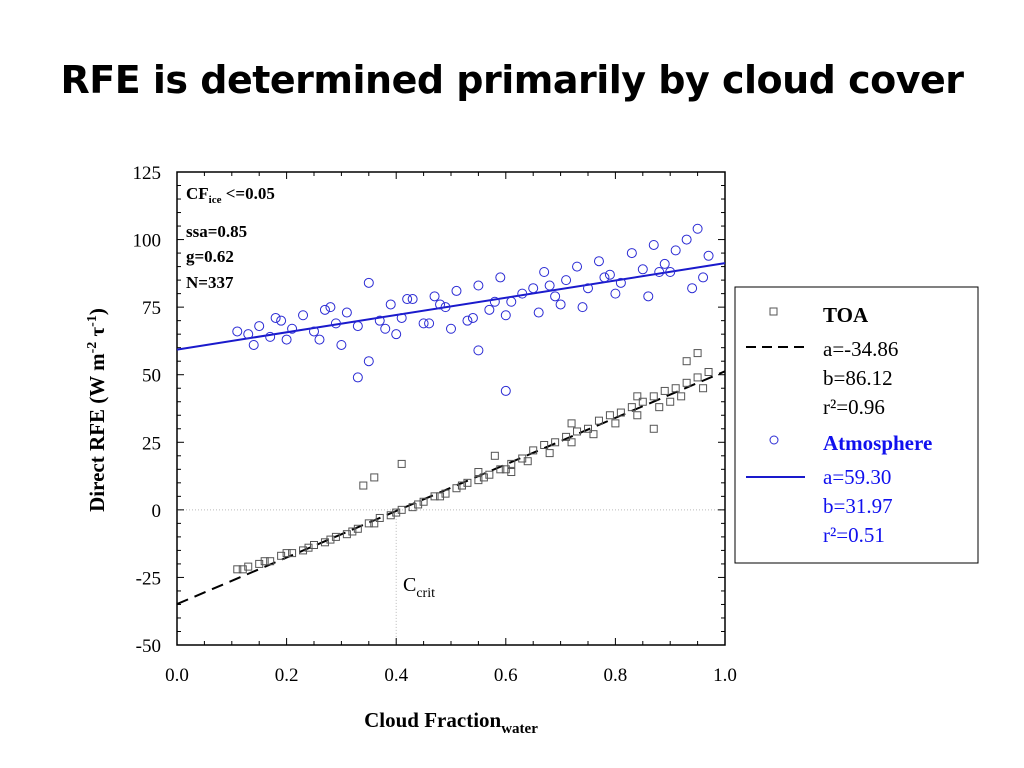 The image size is (1024, 768). Describe the element at coordinates (725, 675) in the screenshot. I see `x-tick-label: 1.0` at that location.